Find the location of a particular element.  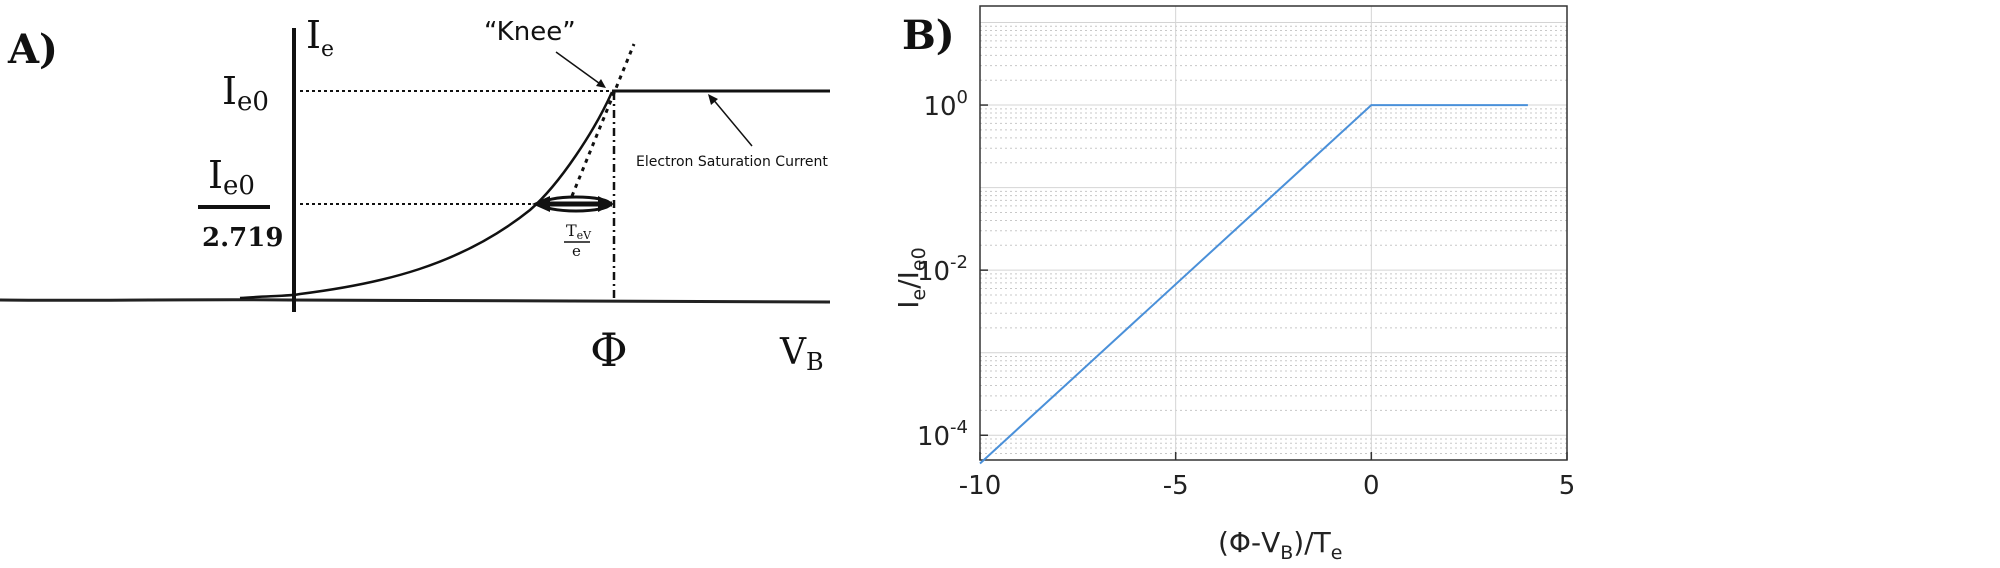

panel-label-b: B) is located at coordinates (928, 35).